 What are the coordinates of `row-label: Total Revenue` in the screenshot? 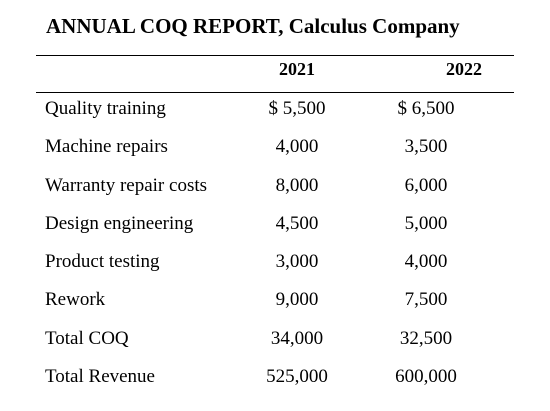 It's located at (100, 377).